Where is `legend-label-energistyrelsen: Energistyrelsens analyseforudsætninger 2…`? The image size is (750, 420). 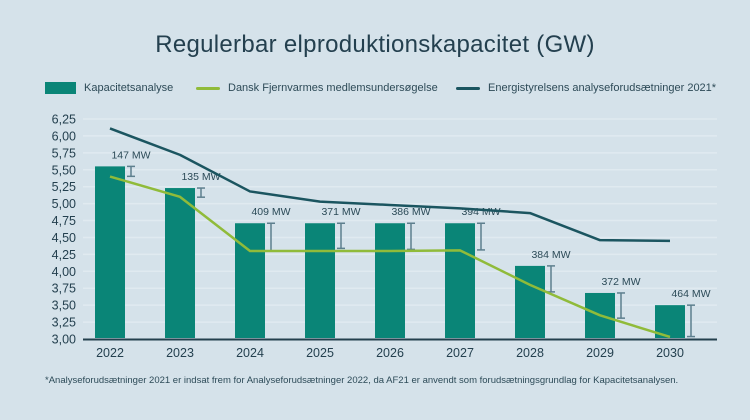 legend-label-energistyrelsen: Energistyrelsens analyseforudsætninger 2… is located at coordinates (602, 88).